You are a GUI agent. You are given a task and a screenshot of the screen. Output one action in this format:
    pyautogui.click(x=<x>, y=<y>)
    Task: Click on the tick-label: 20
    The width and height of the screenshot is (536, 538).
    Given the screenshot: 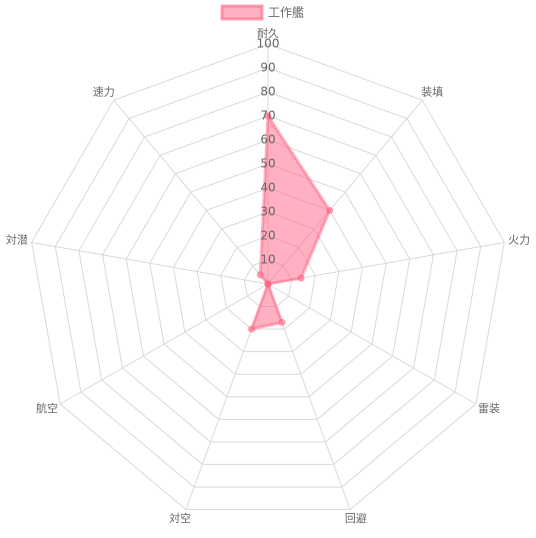 What is the action you would take?
    pyautogui.click(x=267, y=236)
    